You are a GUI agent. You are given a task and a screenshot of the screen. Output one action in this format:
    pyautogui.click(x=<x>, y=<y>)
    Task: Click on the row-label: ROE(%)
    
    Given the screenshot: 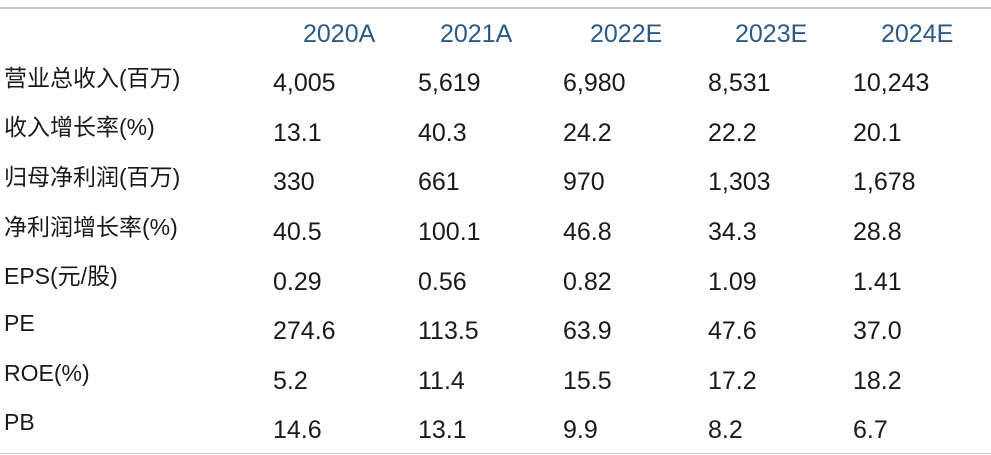 What is the action you would take?
    pyautogui.click(x=47, y=372)
    